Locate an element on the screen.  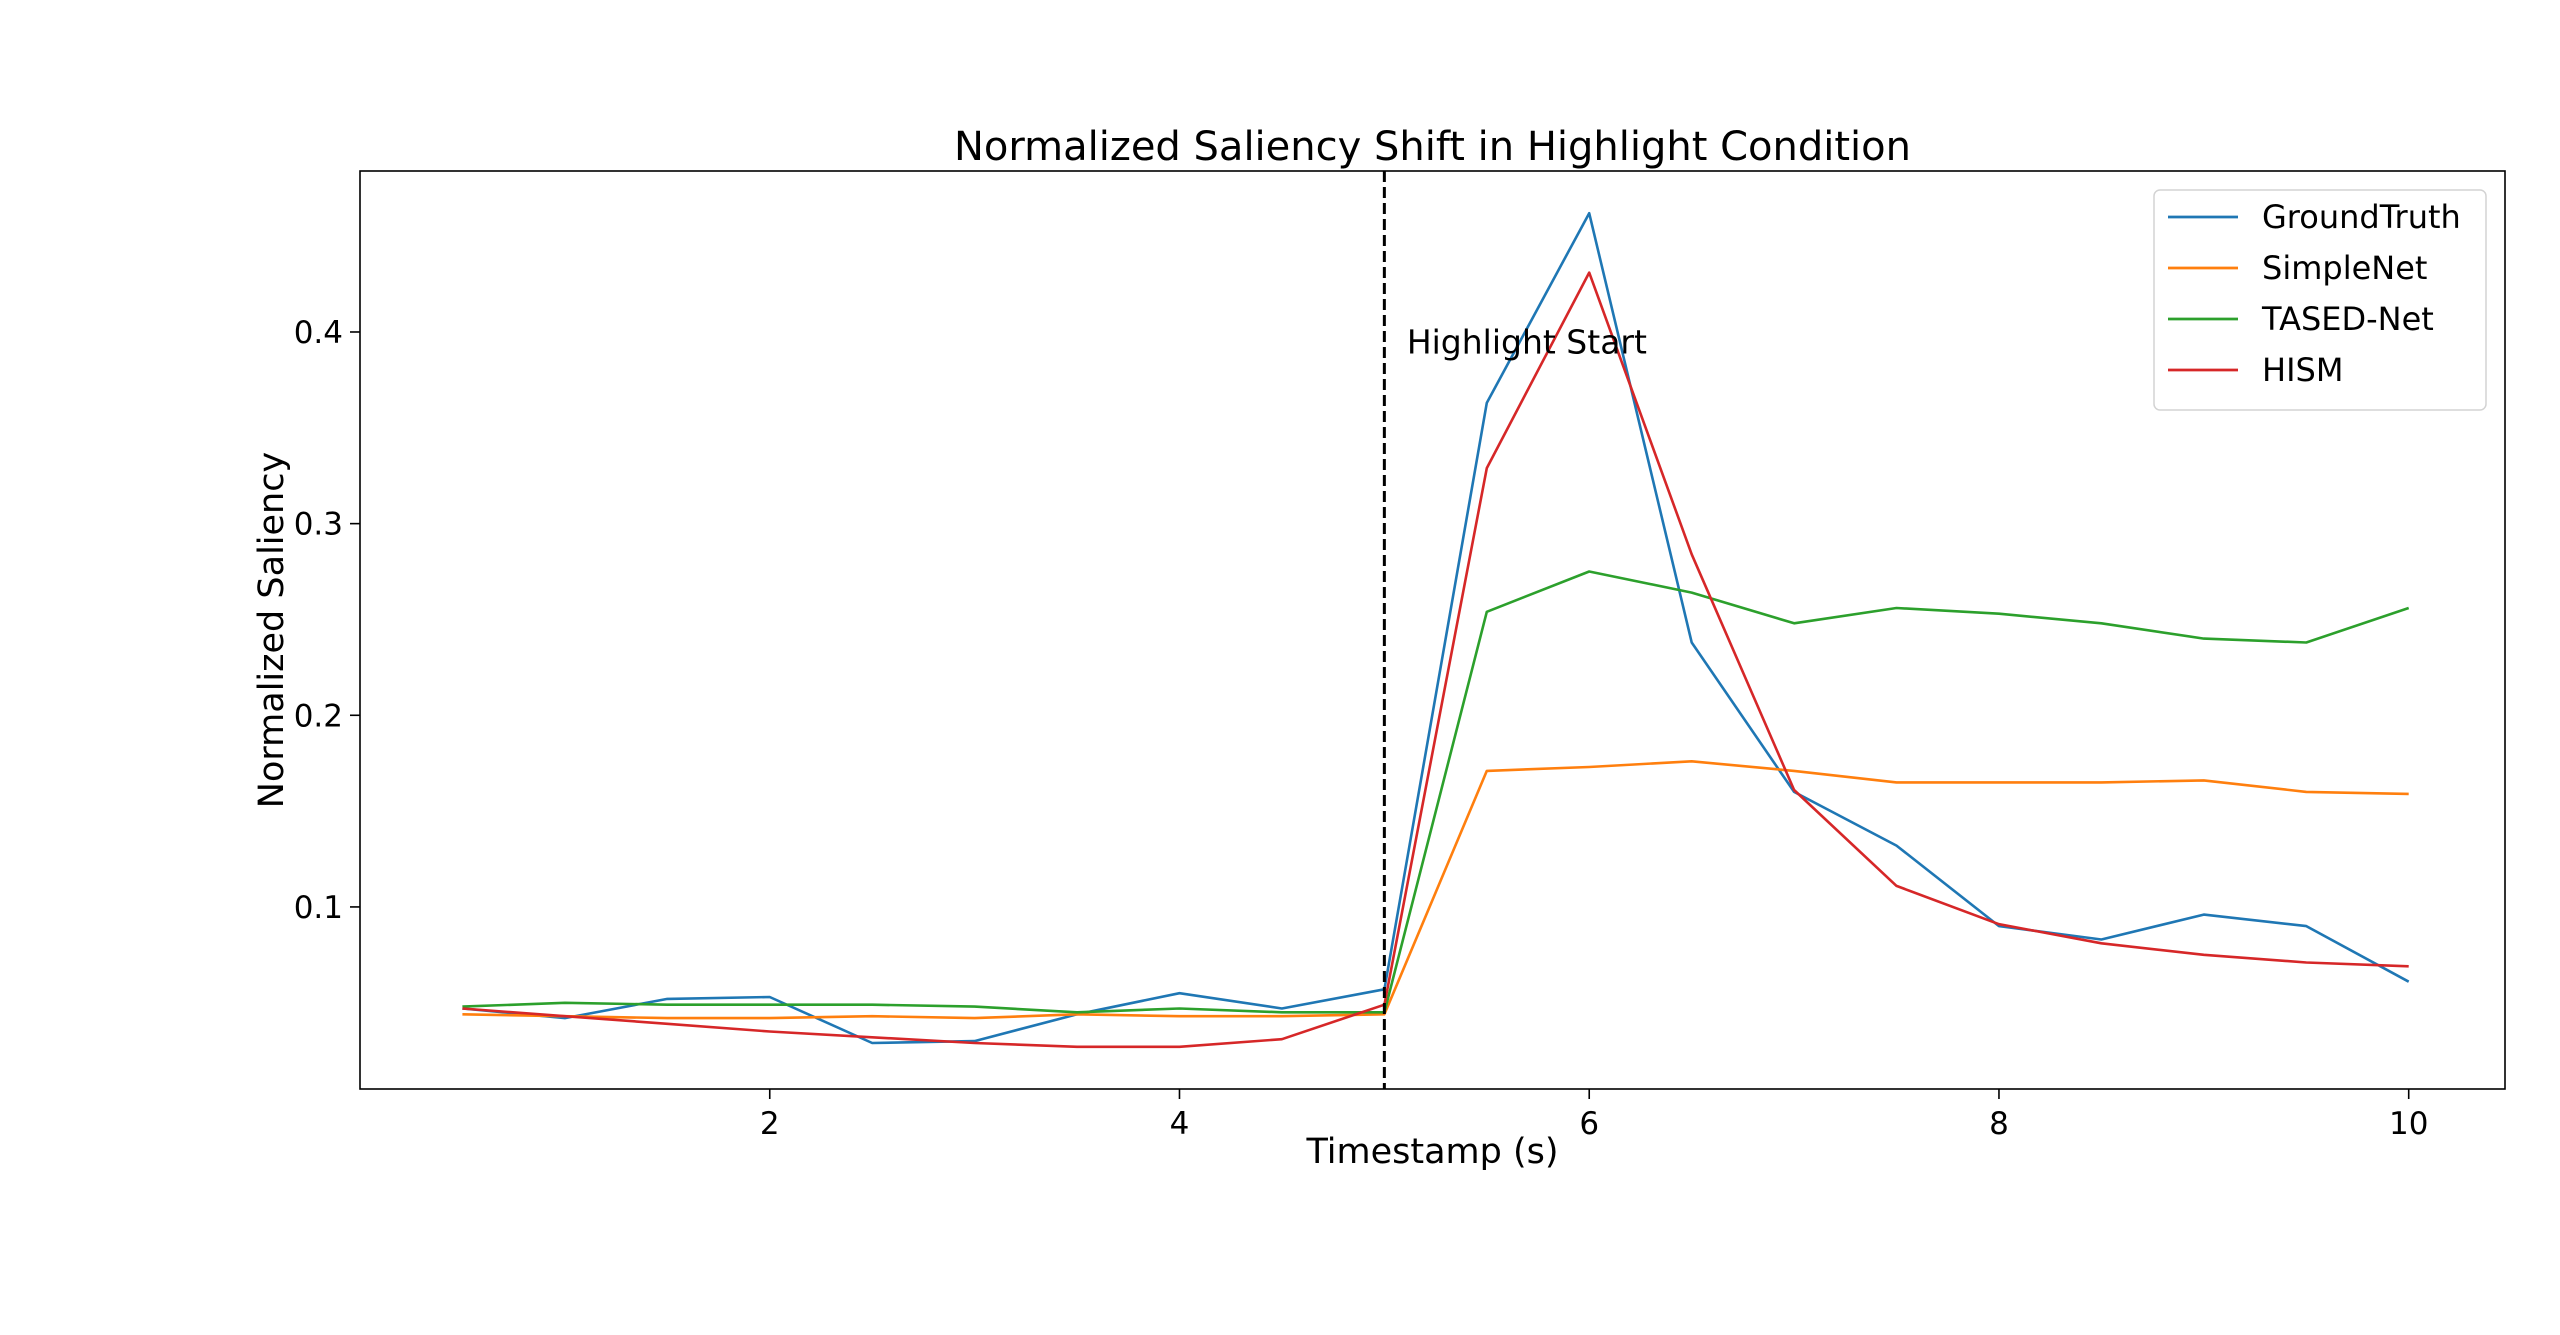
highlight-start-annotation: Highlight Start is located at coordinates (1527, 342).